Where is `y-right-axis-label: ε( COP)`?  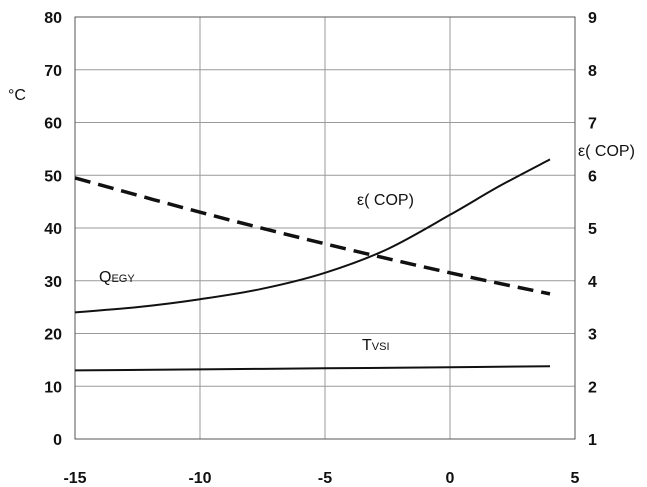 y-right-axis-label: ε( COP) is located at coordinates (606, 151).